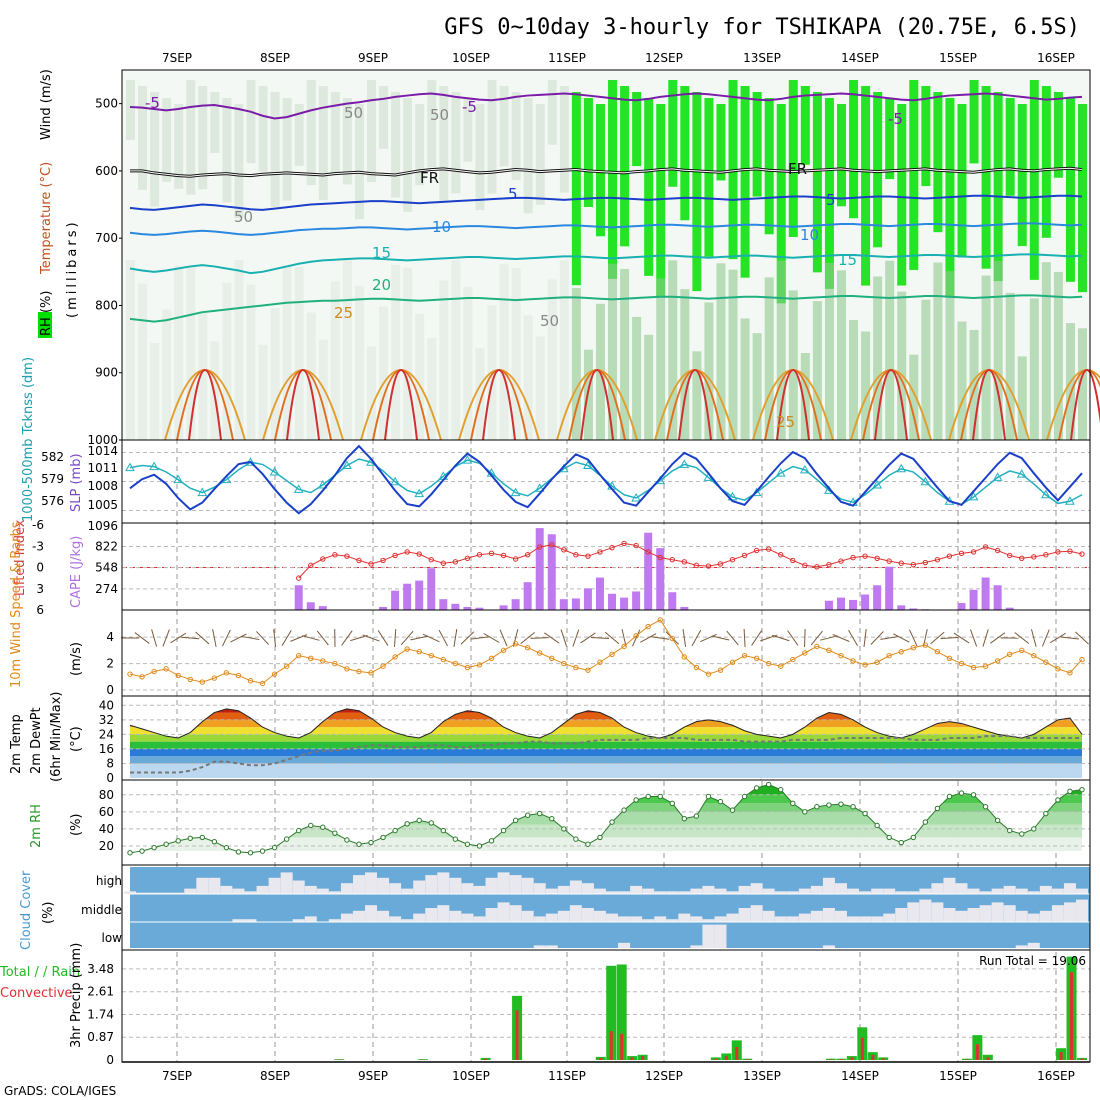  What do you see at coordinates (860, 58) in the screenshot?
I see `date-label-top: 14SEP` at bounding box center [860, 58].